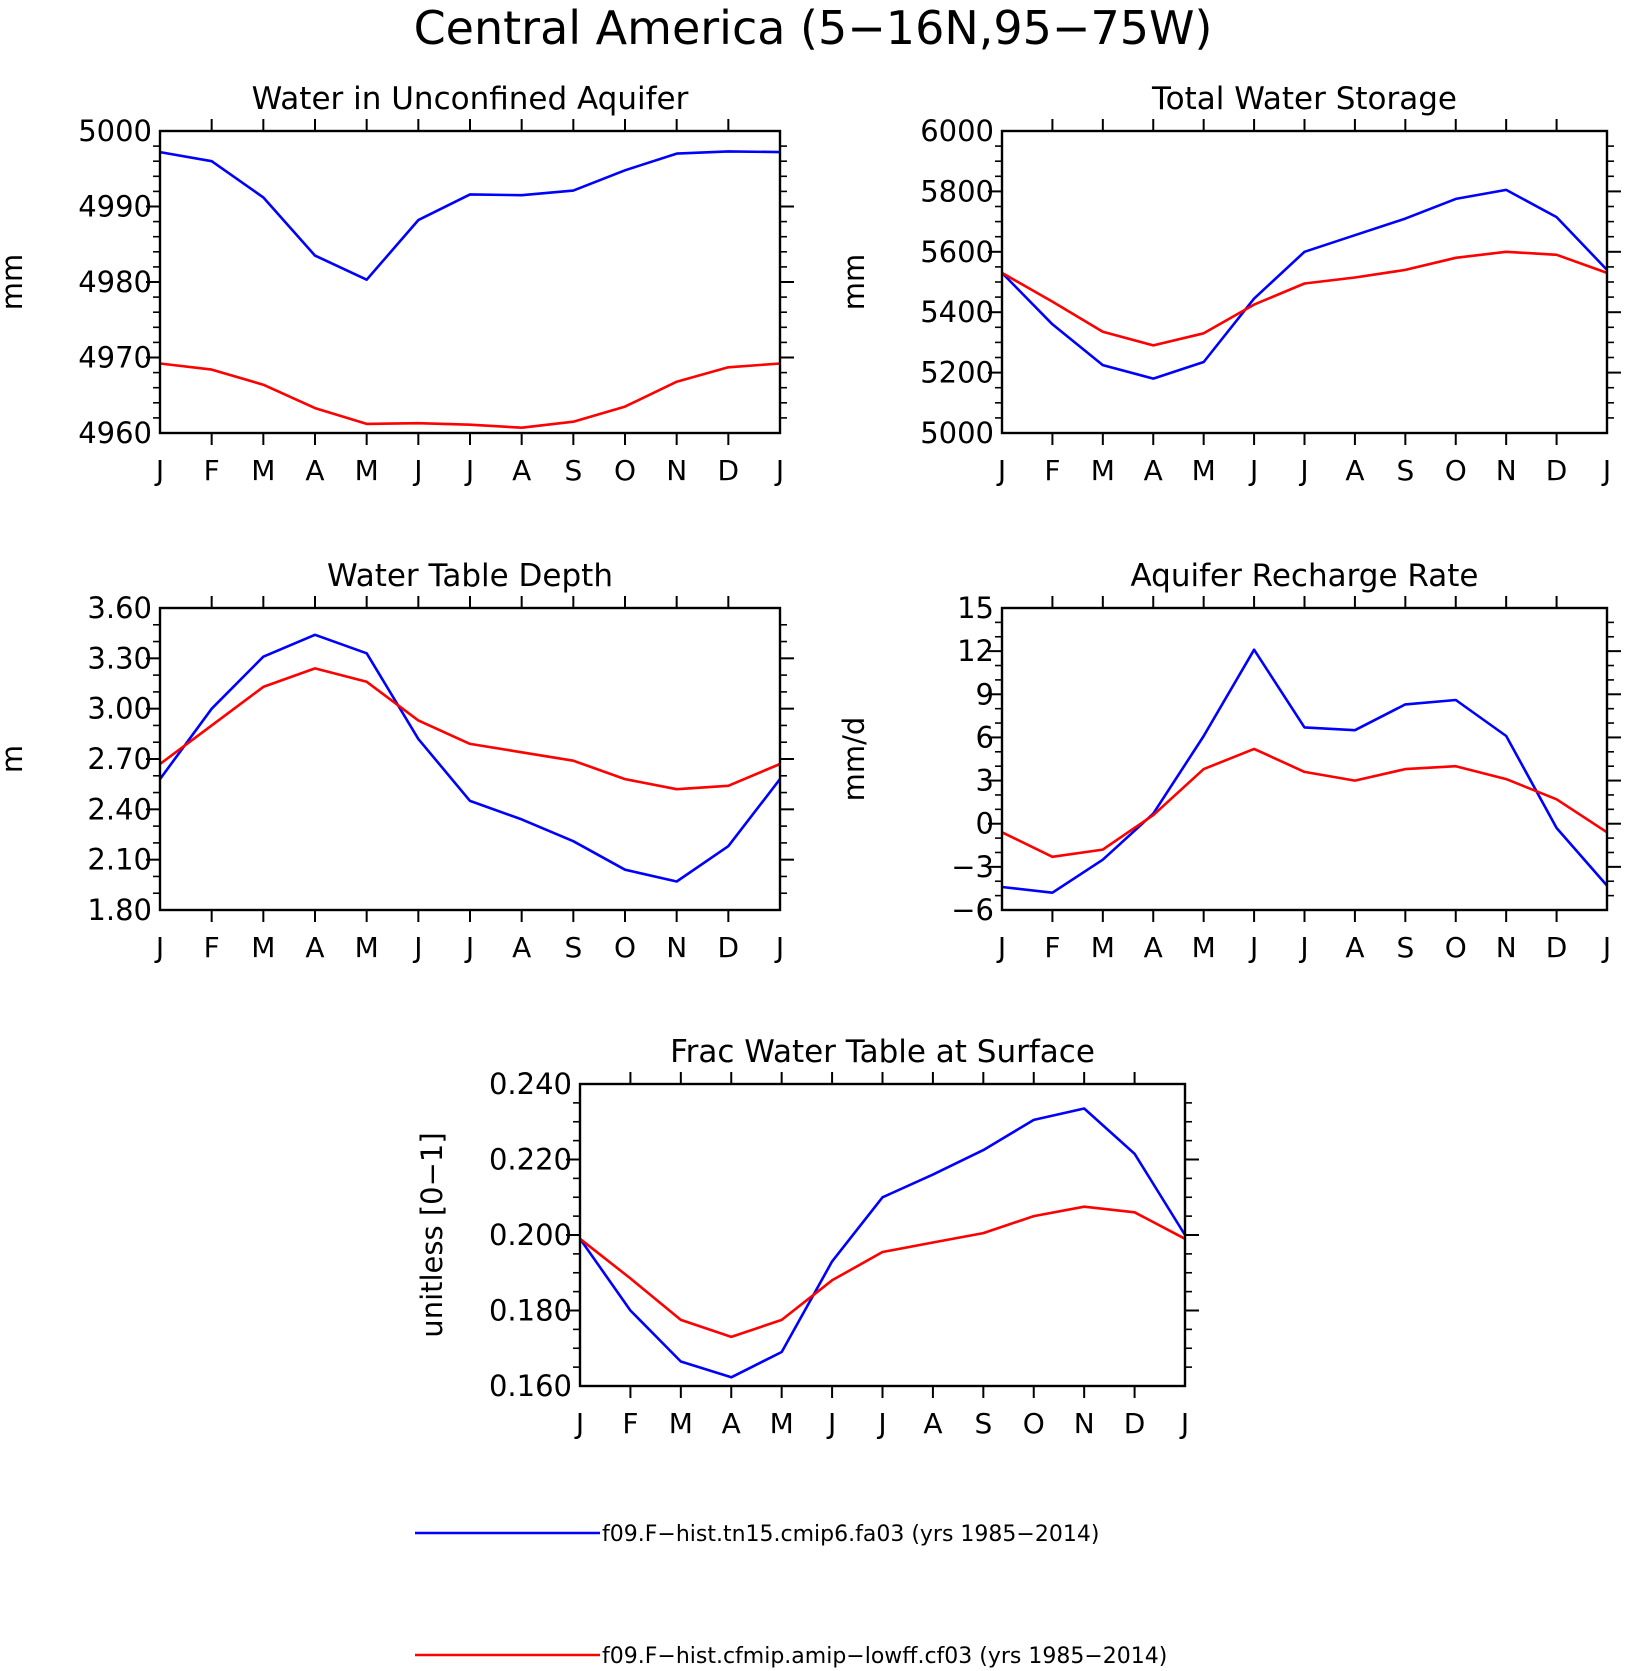 The width and height of the screenshot is (1626, 1671). Describe the element at coordinates (957, 252) in the screenshot. I see `y-tick-label: 5600` at that location.